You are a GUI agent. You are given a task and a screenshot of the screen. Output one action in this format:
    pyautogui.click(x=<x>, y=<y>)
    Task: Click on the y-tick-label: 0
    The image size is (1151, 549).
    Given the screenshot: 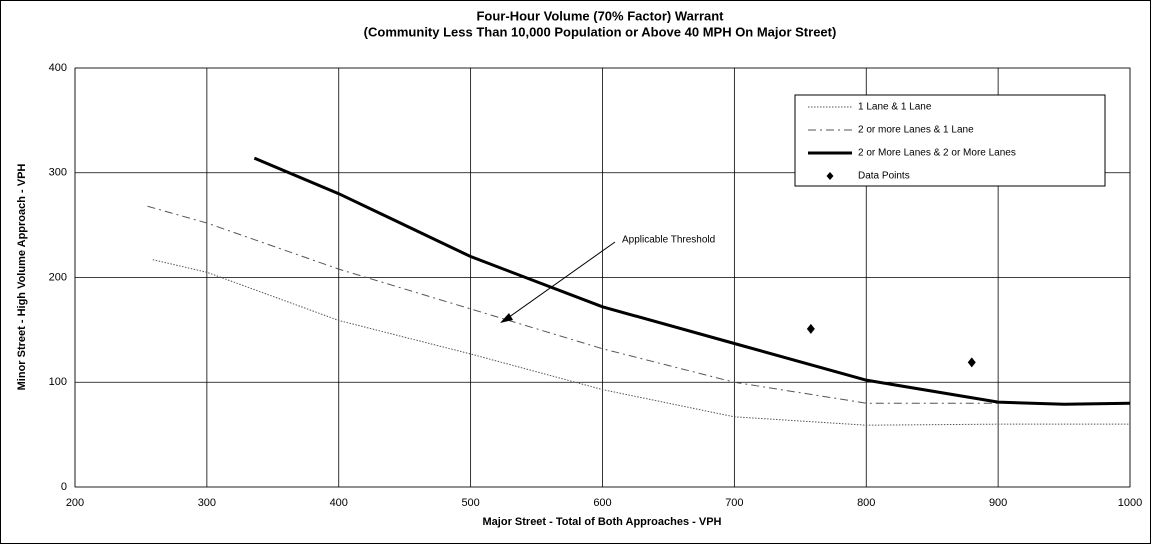 What is the action you would take?
    pyautogui.click(x=64, y=487)
    